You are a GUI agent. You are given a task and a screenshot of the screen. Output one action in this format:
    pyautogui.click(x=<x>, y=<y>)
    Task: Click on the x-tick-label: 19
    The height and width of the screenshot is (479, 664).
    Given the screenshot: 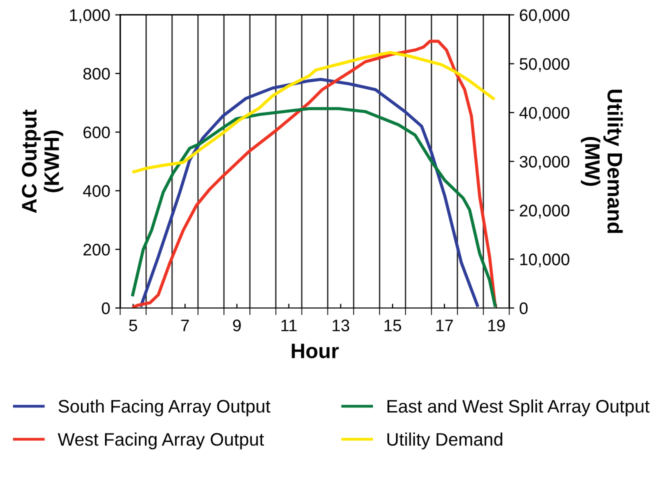 What is the action you would take?
    pyautogui.click(x=496, y=326)
    